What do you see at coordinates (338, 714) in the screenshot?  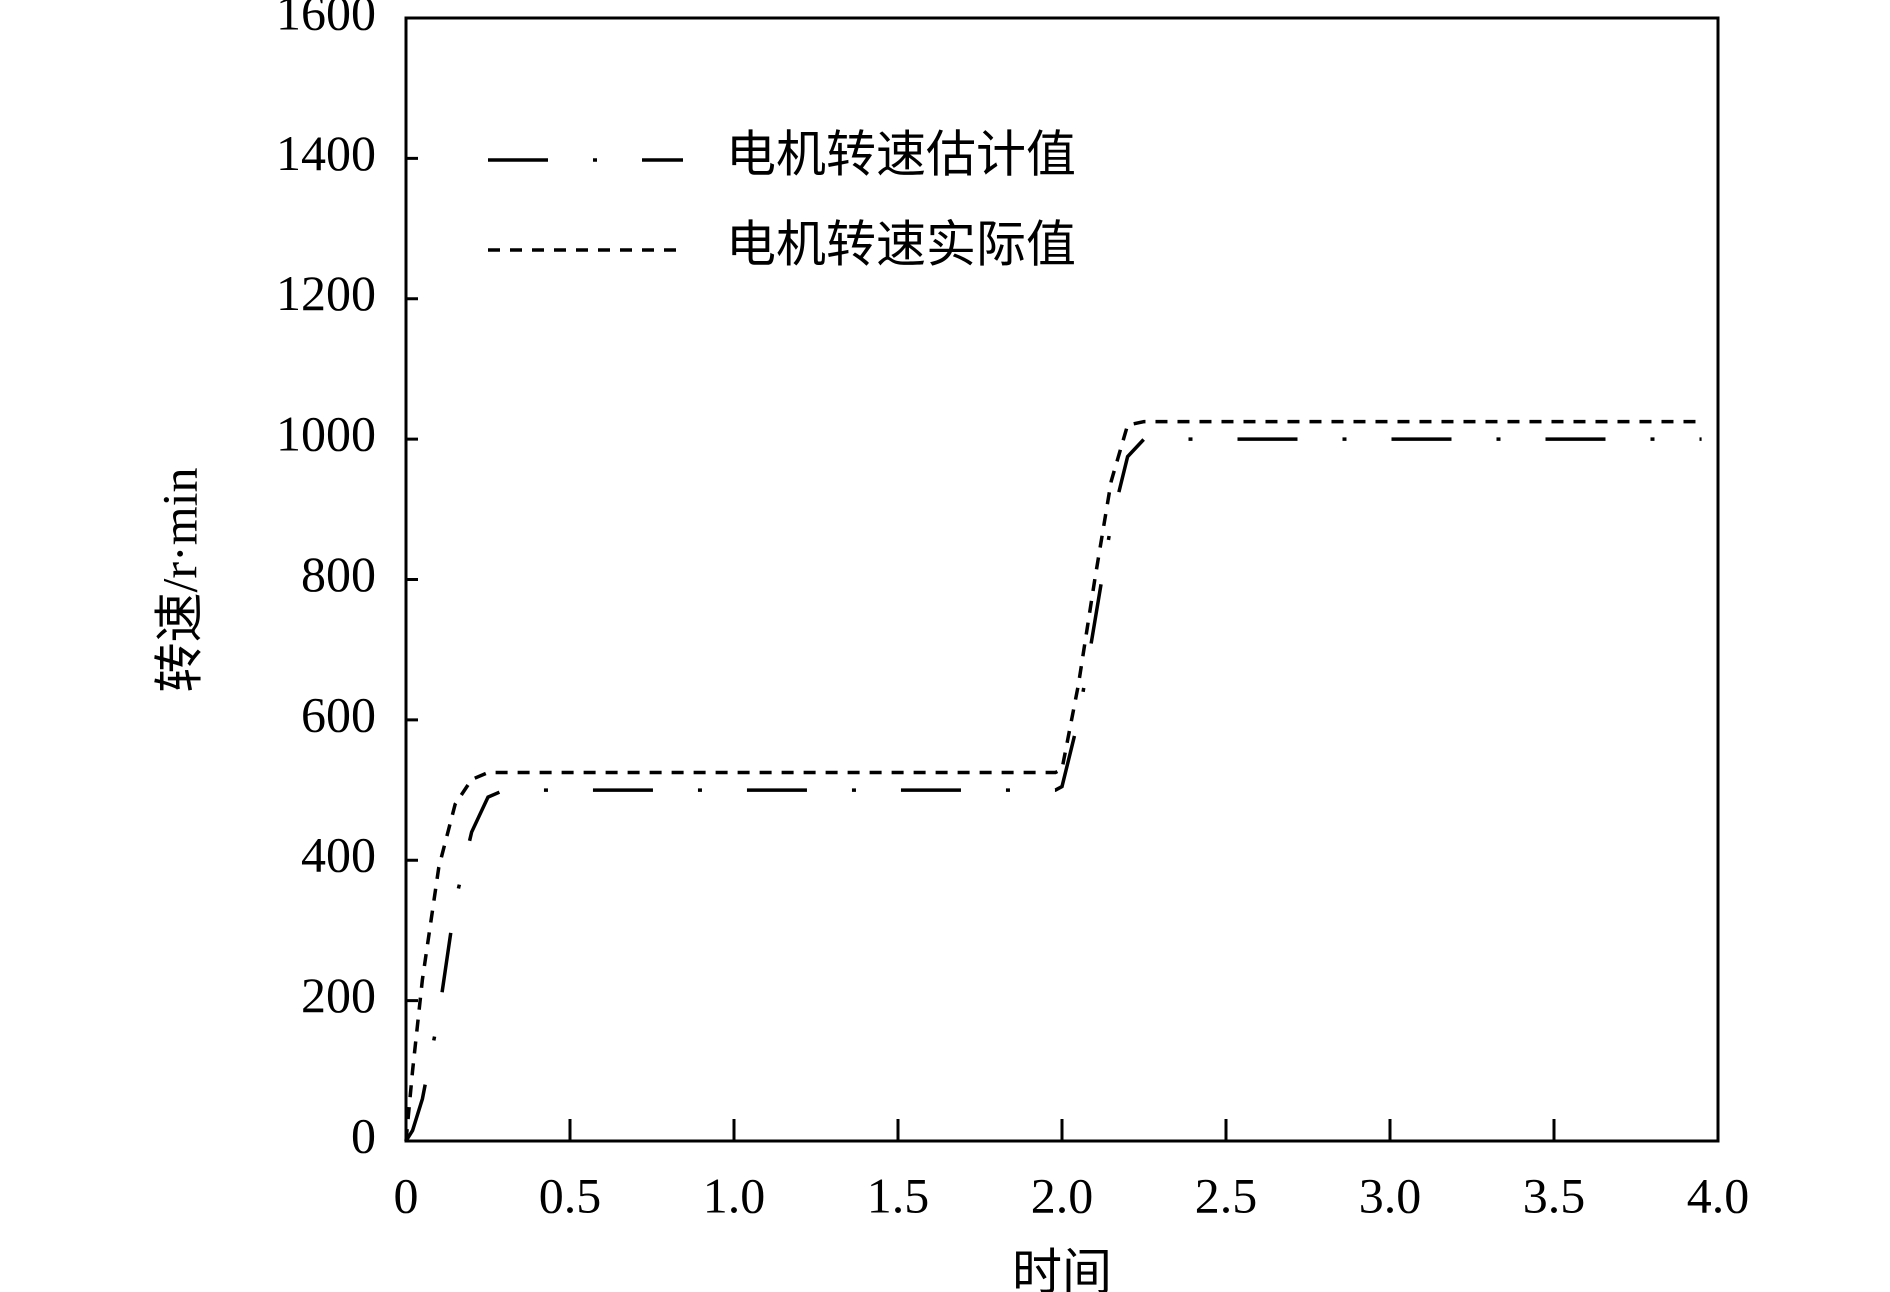 I see `y-tick-label: 600` at bounding box center [338, 714].